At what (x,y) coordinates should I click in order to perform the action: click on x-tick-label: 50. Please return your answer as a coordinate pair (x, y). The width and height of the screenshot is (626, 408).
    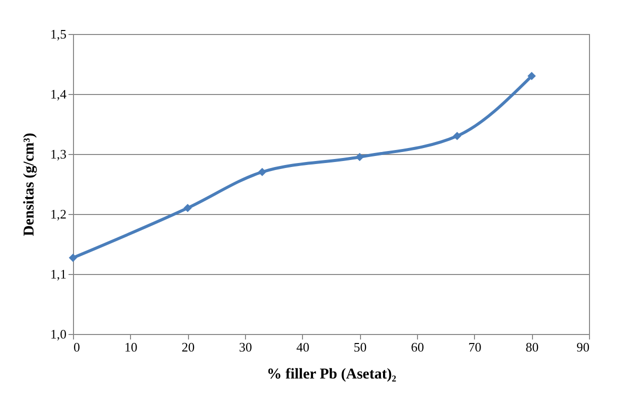
    Looking at the image, I should click on (360, 347).